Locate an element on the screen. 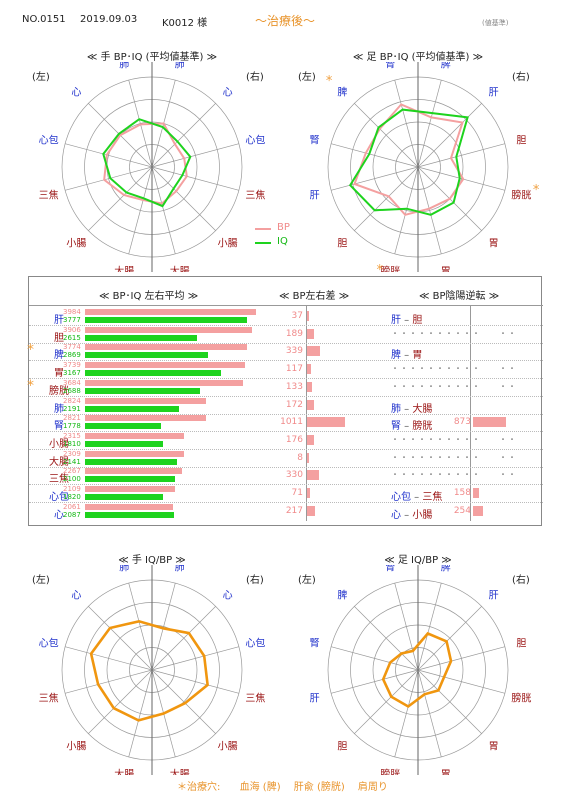 This screenshot has width=565, height=800. table-row: 大腸 2309 2141 8 ・・・・・・・・・・ ・・ is located at coordinates (286, 459).